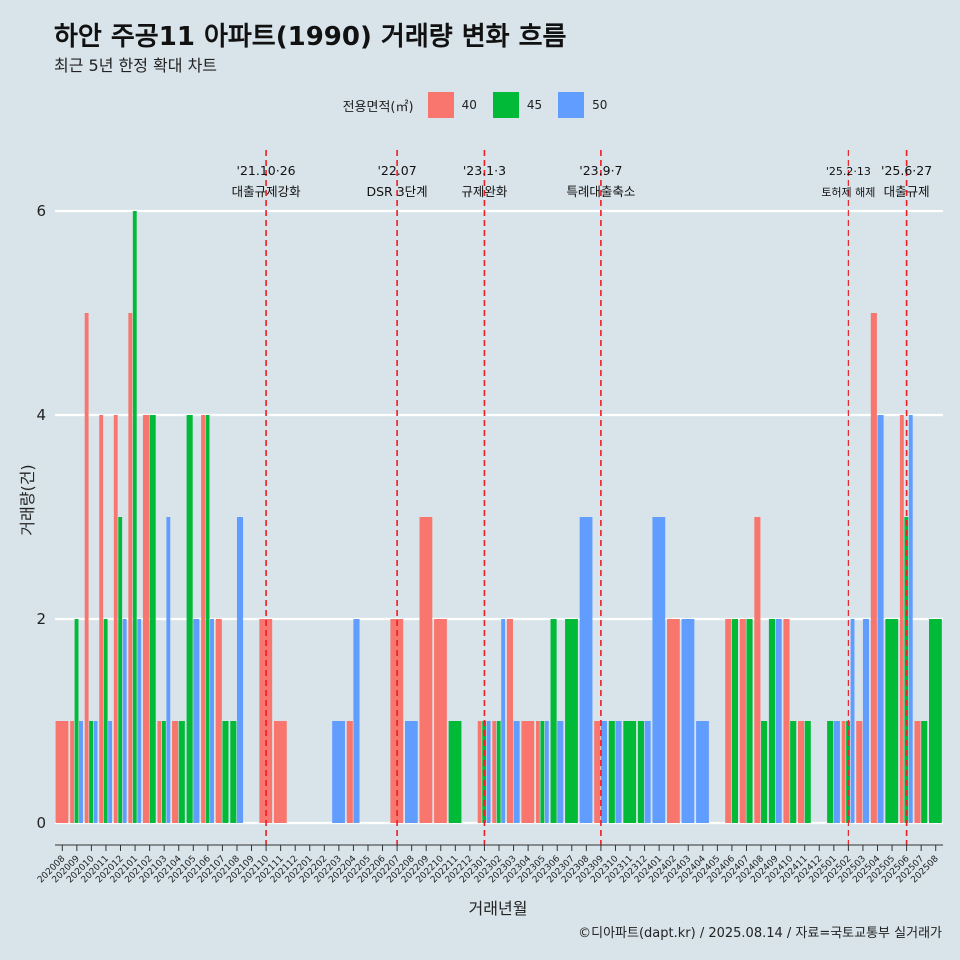  Describe the element at coordinates (310, 37) in the screenshot. I see `chart-title: 하안 주공11 아파트(1990) 거래량 변화 흐름` at that location.